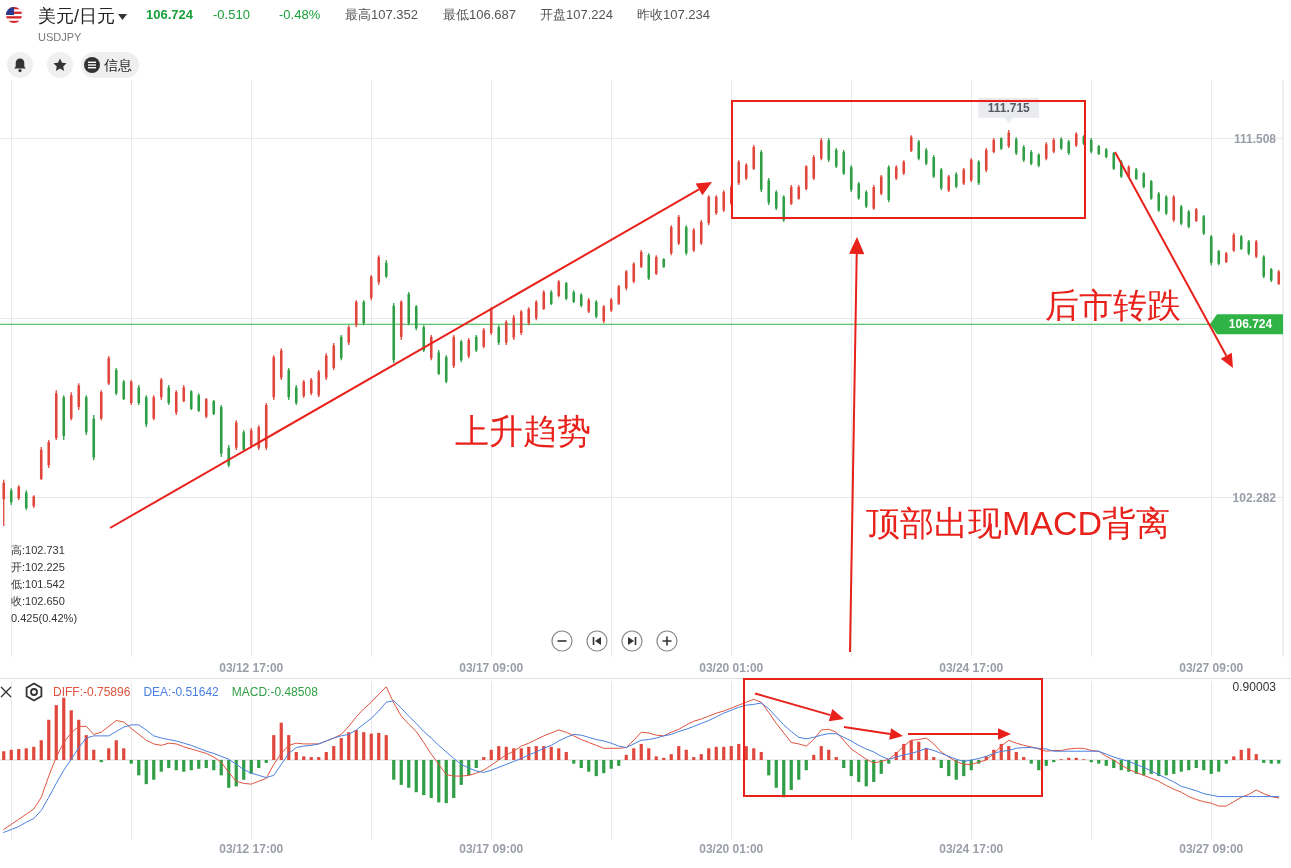  I want to click on annotation: 高:102.731, so click(38, 550).